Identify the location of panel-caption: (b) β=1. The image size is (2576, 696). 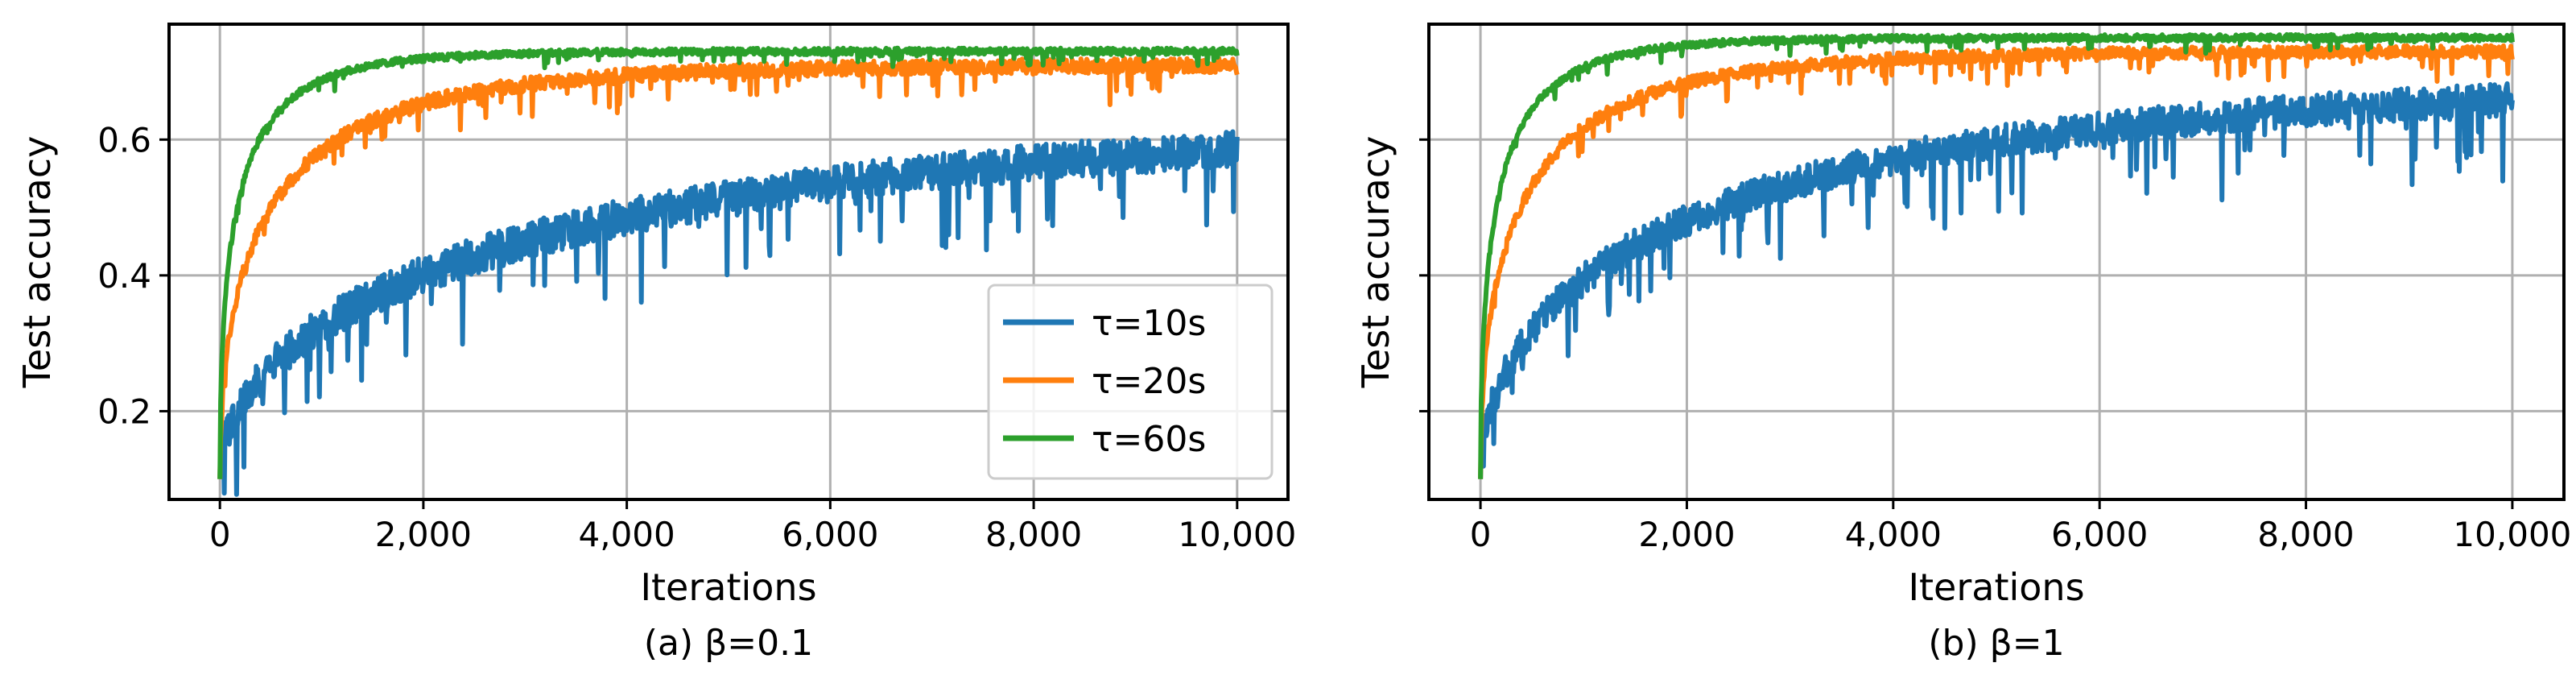
(1996, 644).